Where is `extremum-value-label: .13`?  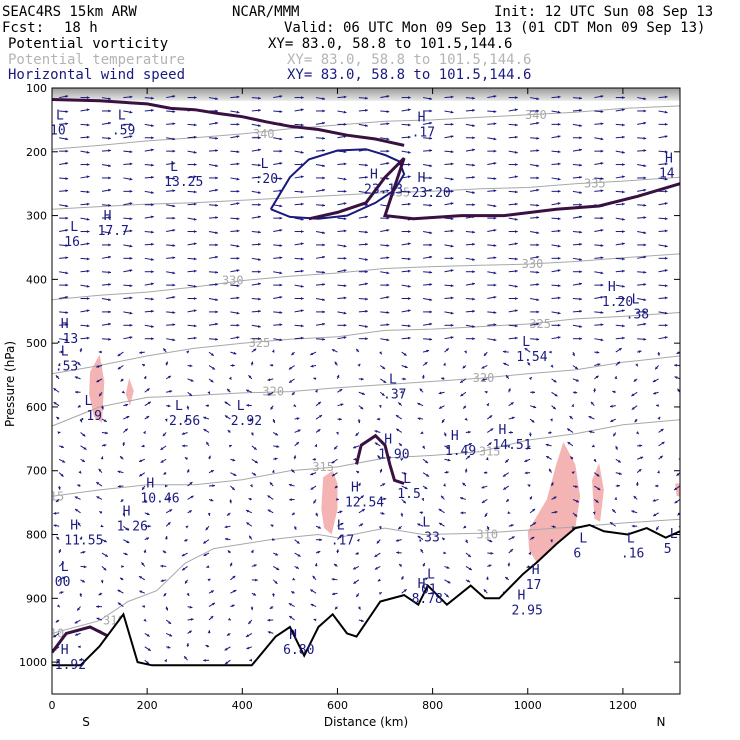 extremum-value-label: .13 is located at coordinates (66, 339).